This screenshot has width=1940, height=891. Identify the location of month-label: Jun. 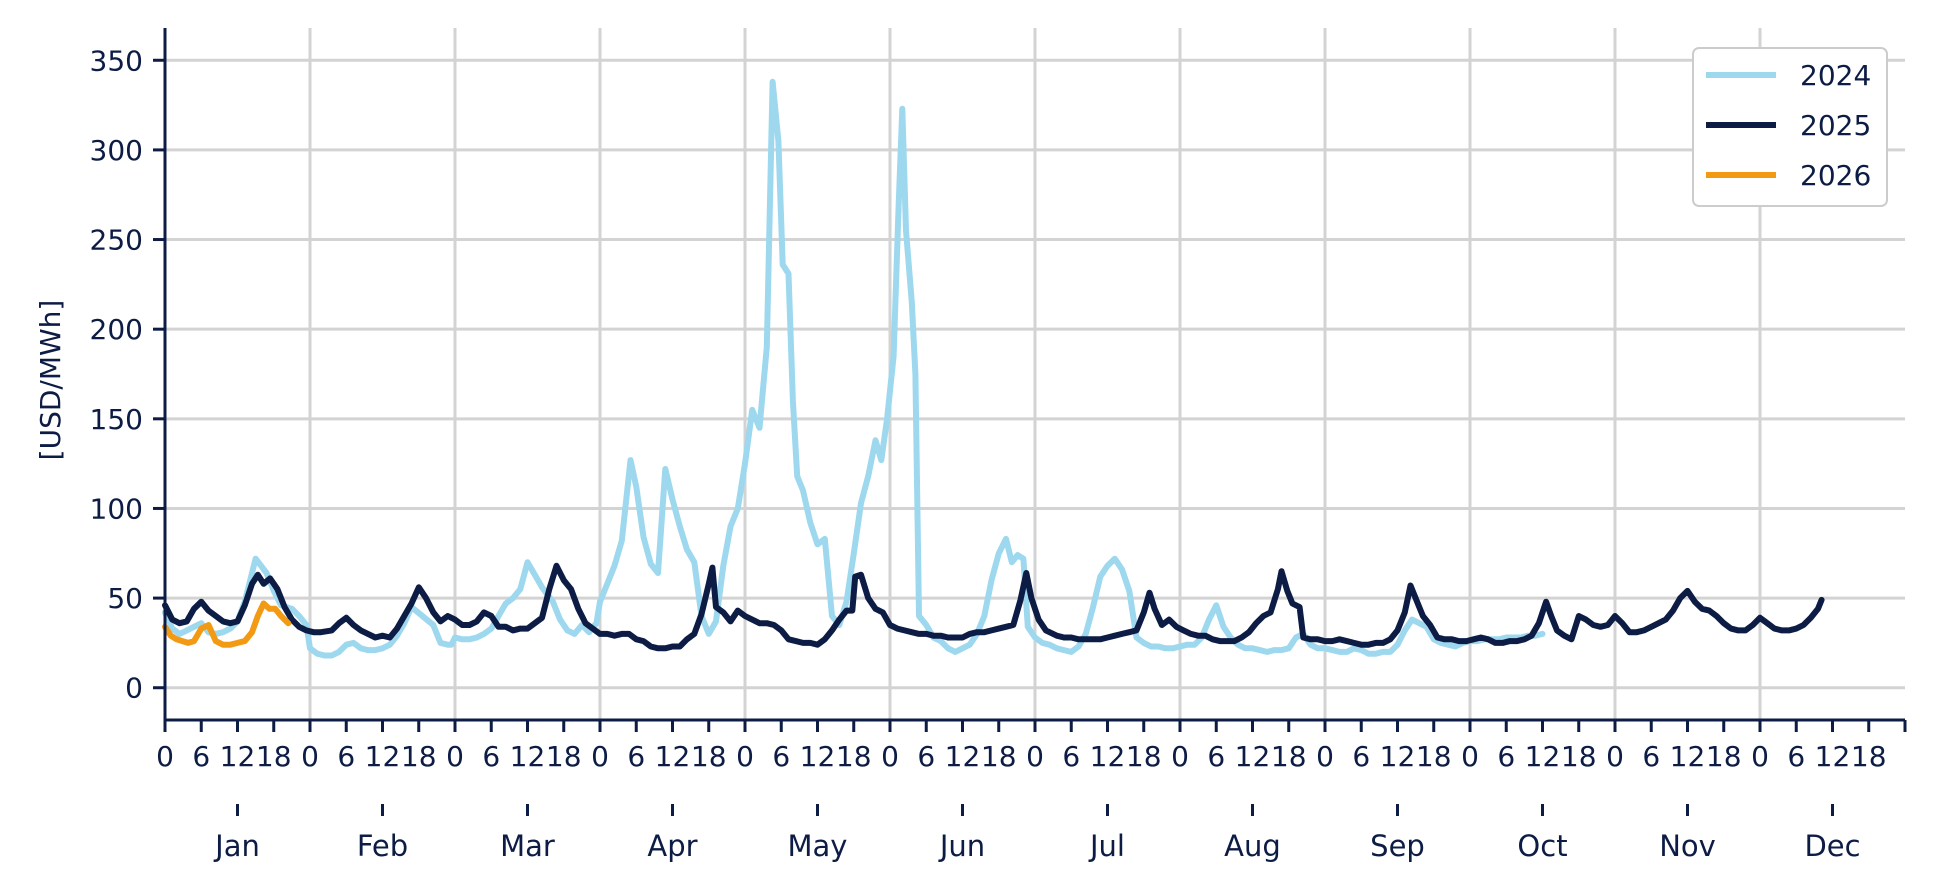
(961, 846).